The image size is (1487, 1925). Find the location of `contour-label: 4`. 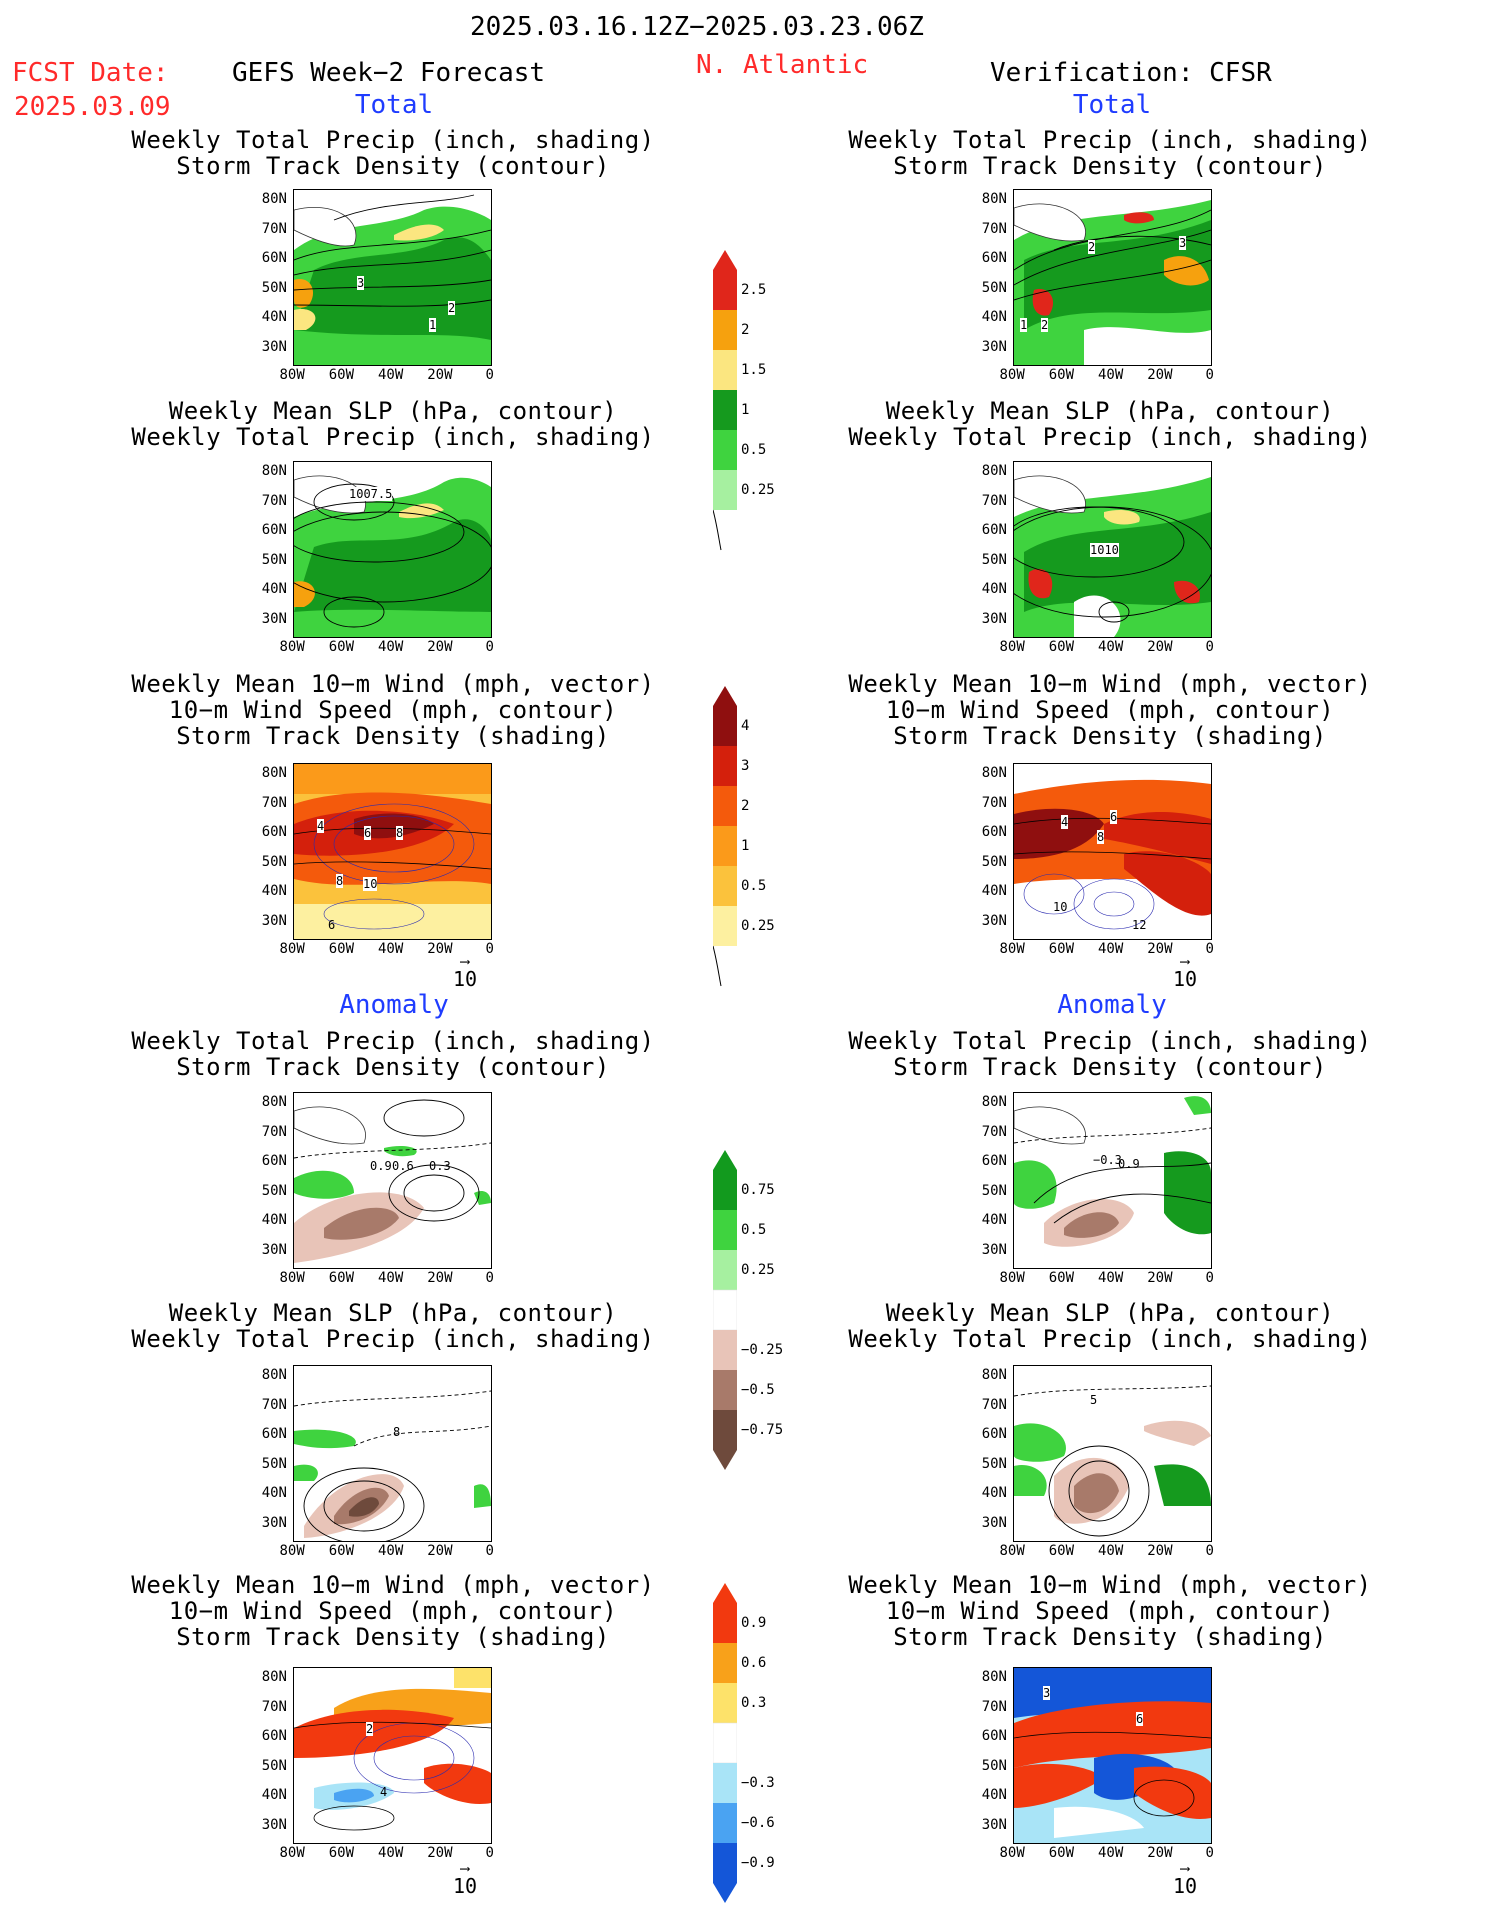

contour-label: 4 is located at coordinates (384, 1792).